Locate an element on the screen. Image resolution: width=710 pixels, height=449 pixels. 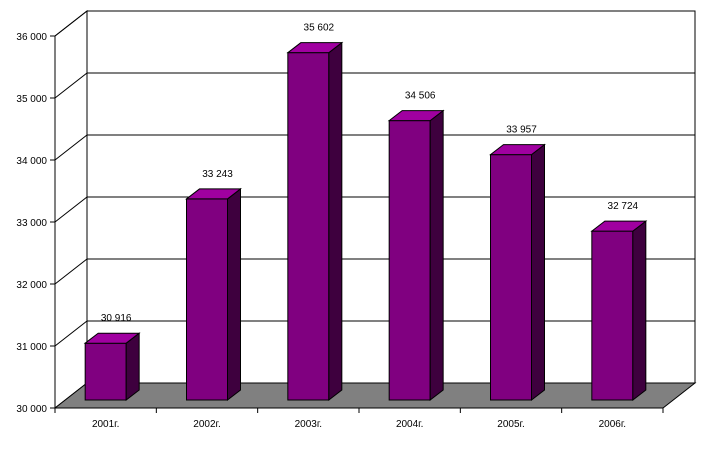
data-label: 33 243 is located at coordinates (217, 174).